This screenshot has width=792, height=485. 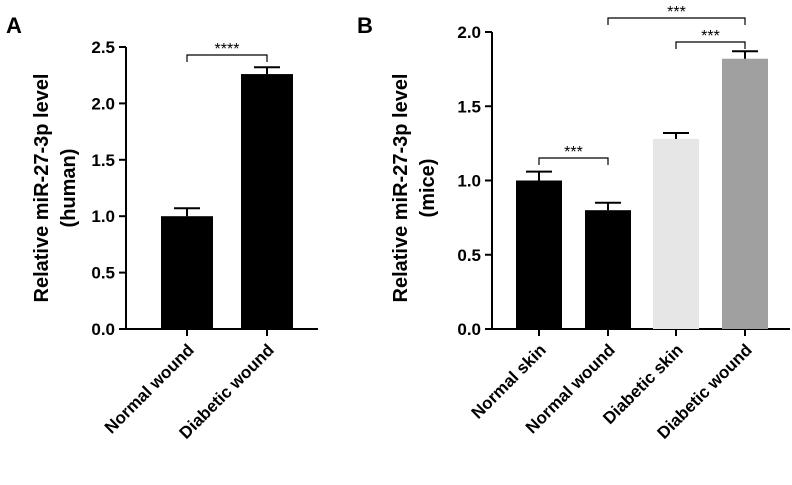 I want to click on panel-a-y-tick-label: 2.5, so click(x=103, y=47).